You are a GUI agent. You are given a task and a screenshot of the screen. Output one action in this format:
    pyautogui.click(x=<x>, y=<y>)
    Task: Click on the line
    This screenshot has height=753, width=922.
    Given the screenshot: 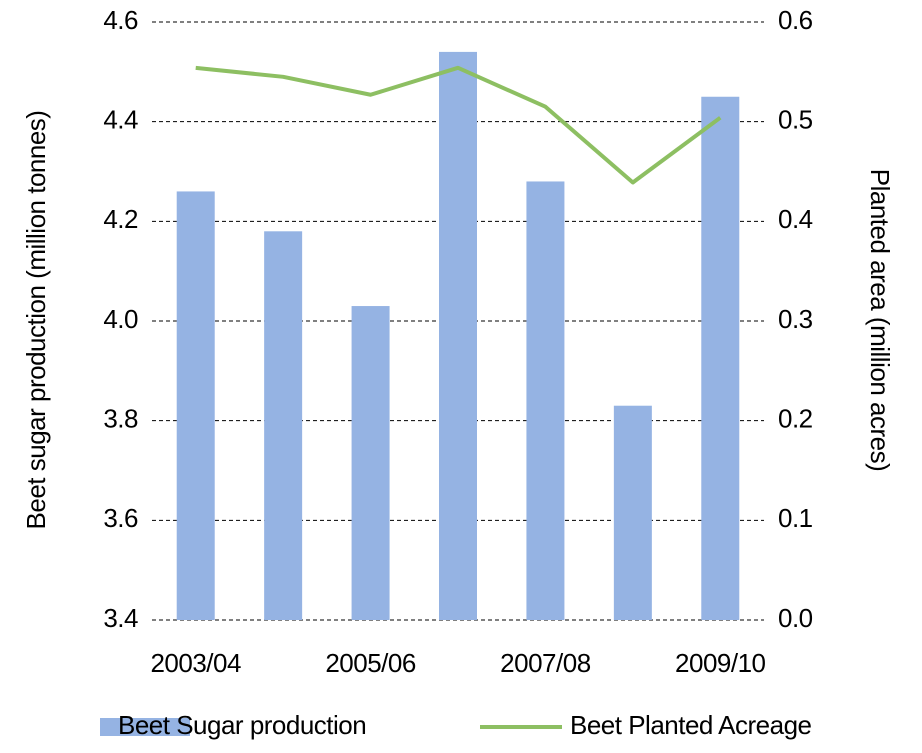 What is the action you would take?
    pyautogui.click(x=458, y=125)
    